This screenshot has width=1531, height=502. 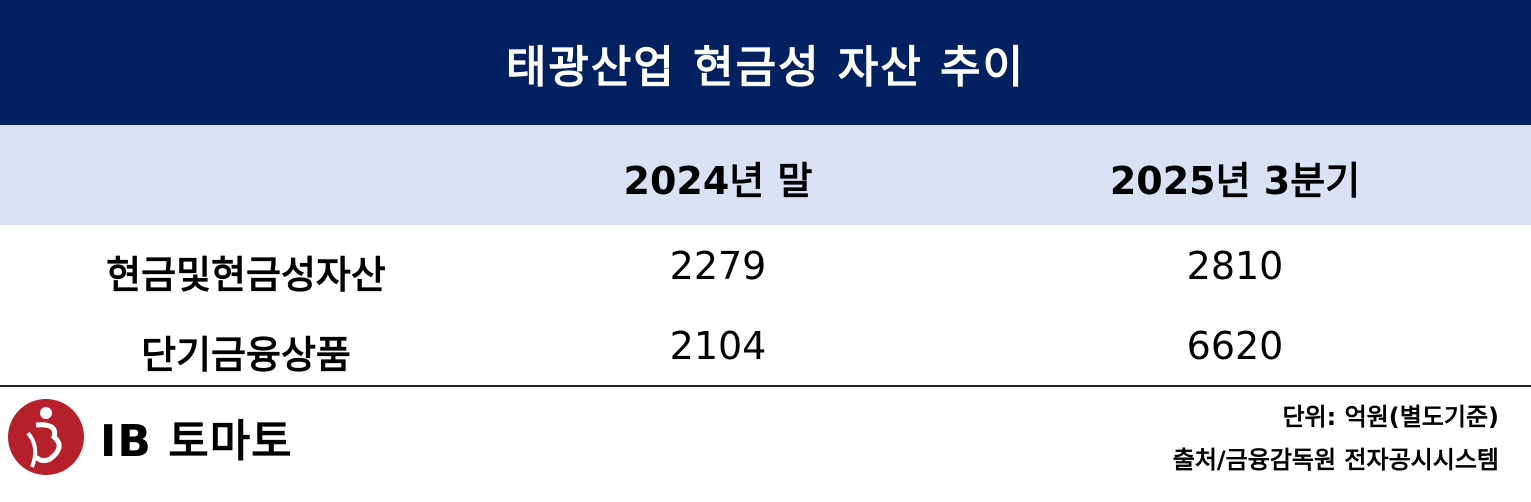 I want to click on column-header-2025q3: 2025년 3분기, so click(x=1235, y=181).